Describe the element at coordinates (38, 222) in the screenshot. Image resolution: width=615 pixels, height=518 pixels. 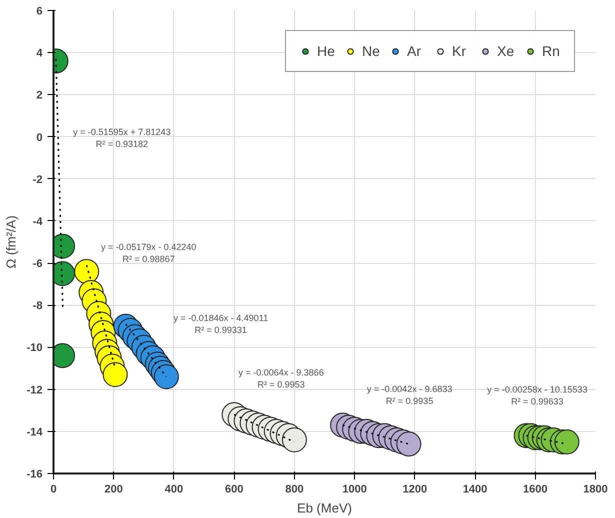
I see `y-tick-label: -4` at that location.